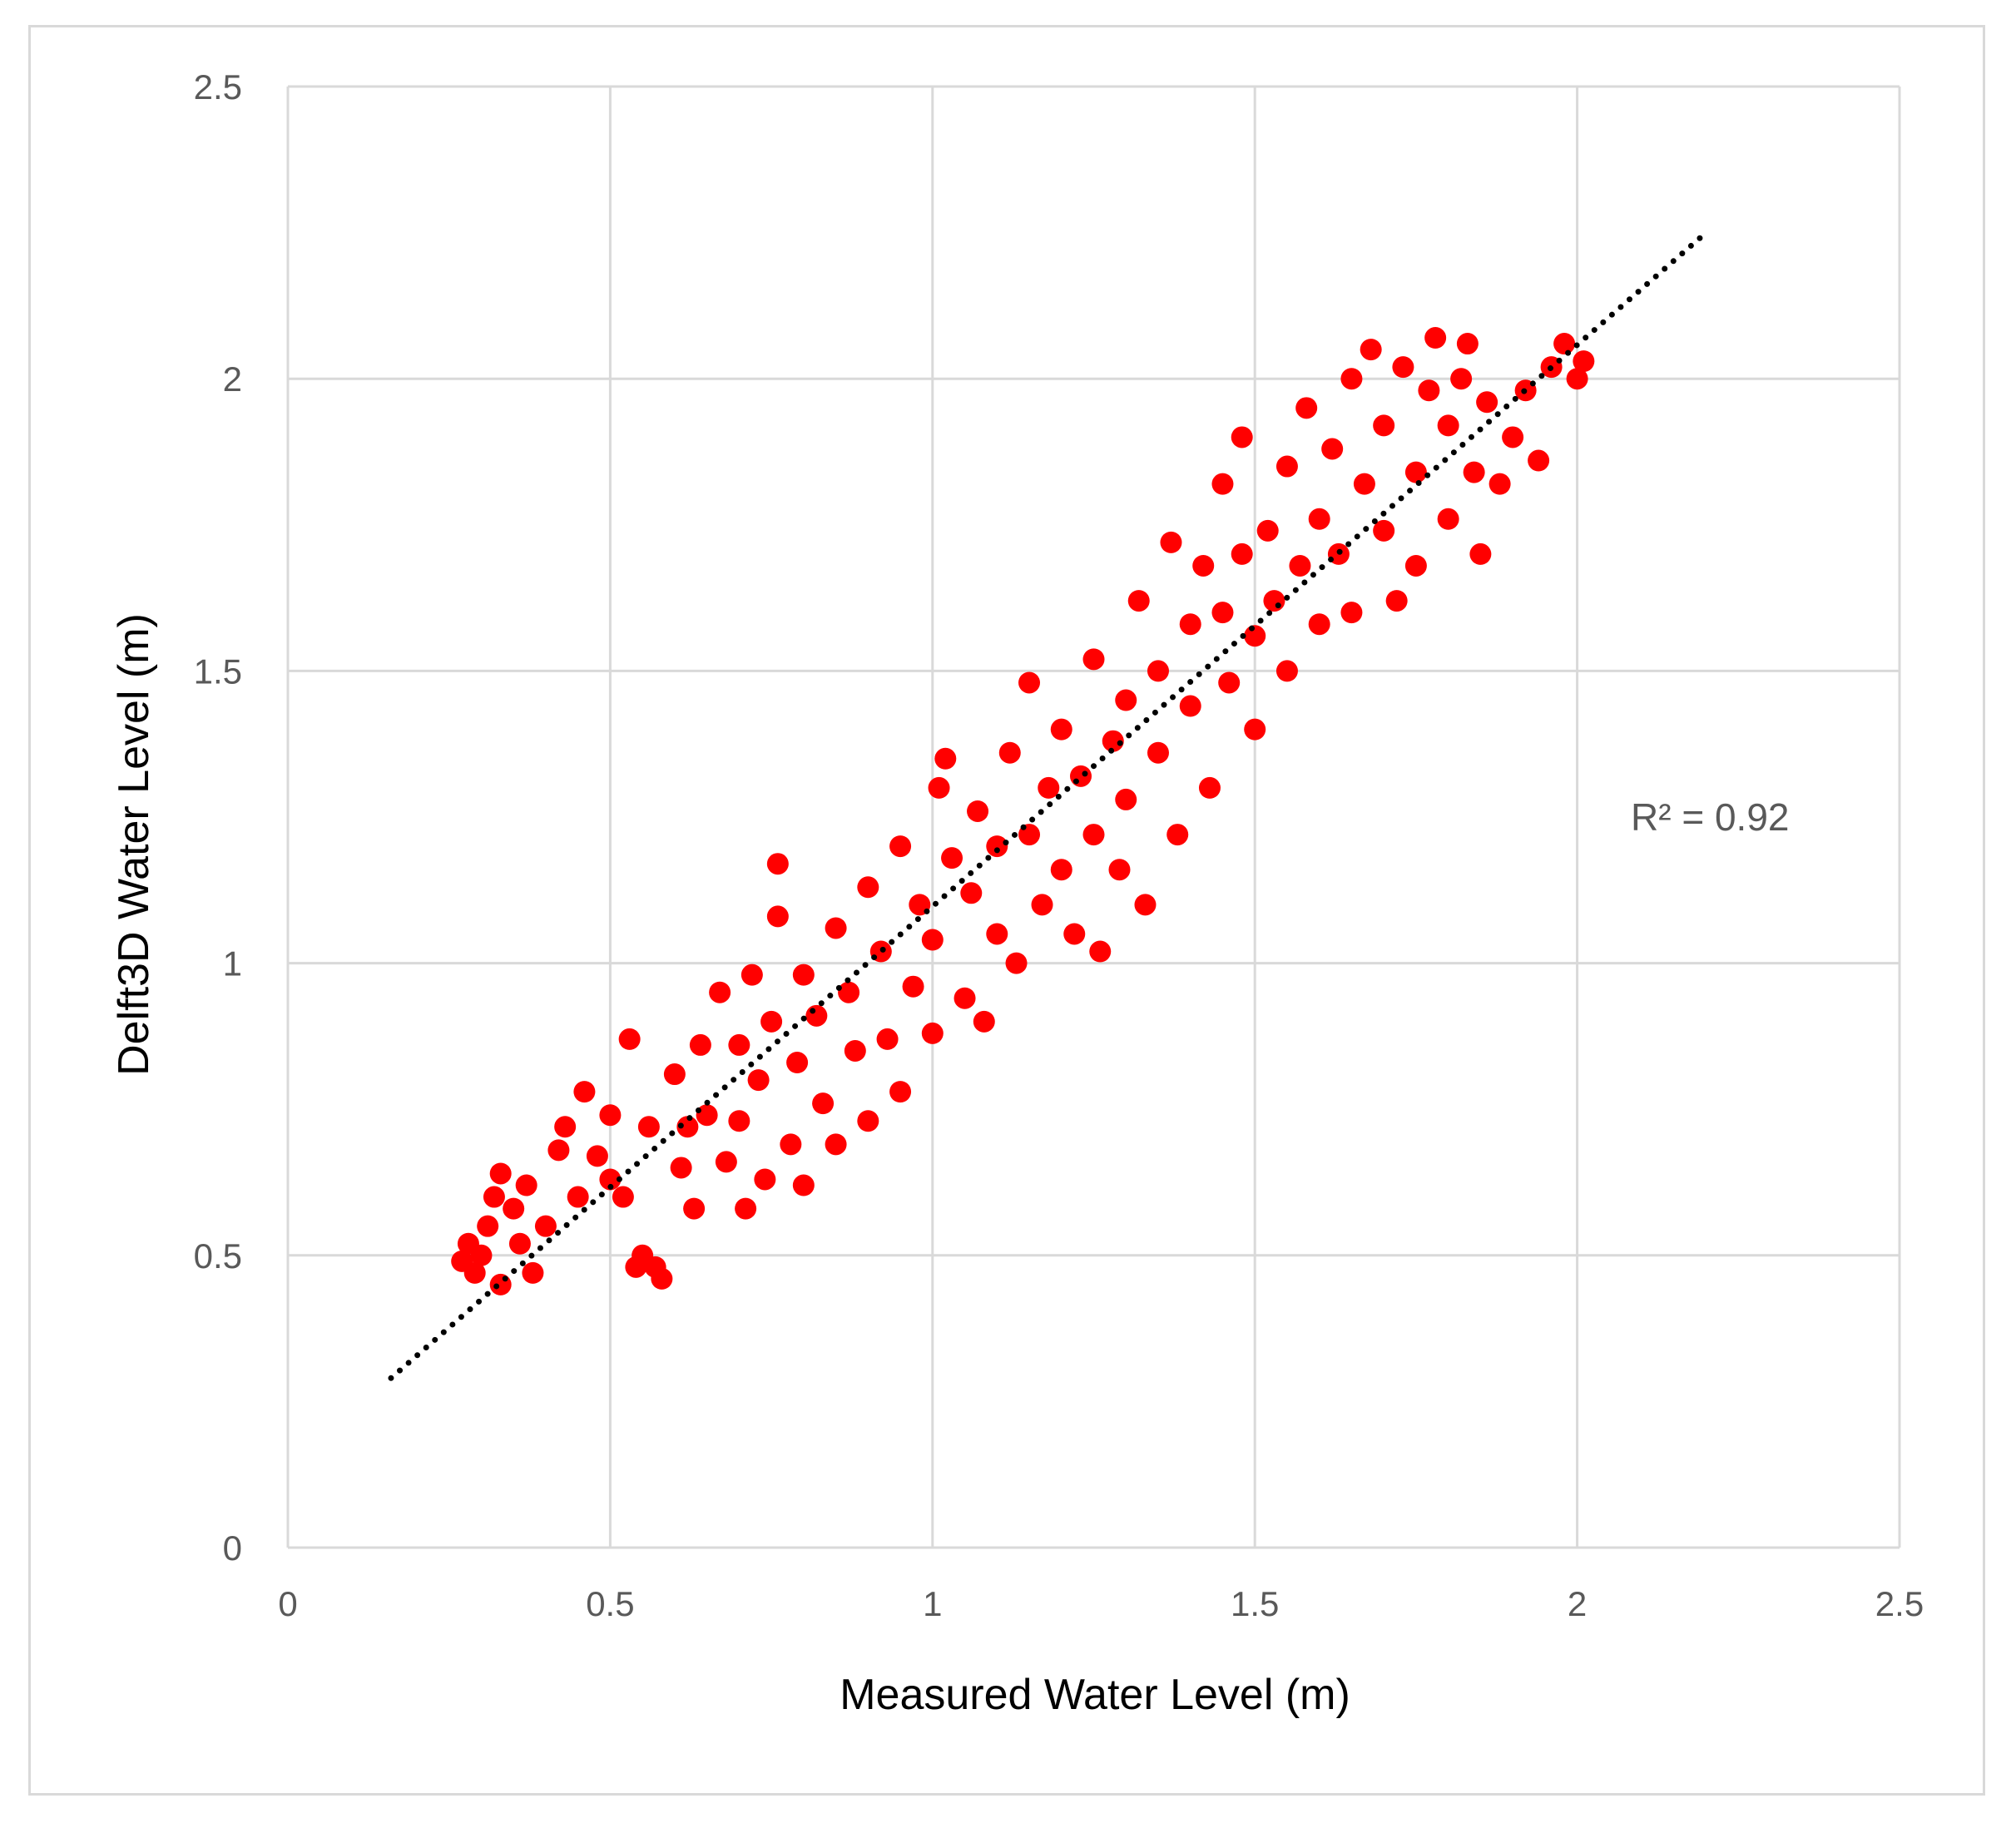  What do you see at coordinates (1255, 1603) in the screenshot?
I see `x-tick-label: 1.5` at bounding box center [1255, 1603].